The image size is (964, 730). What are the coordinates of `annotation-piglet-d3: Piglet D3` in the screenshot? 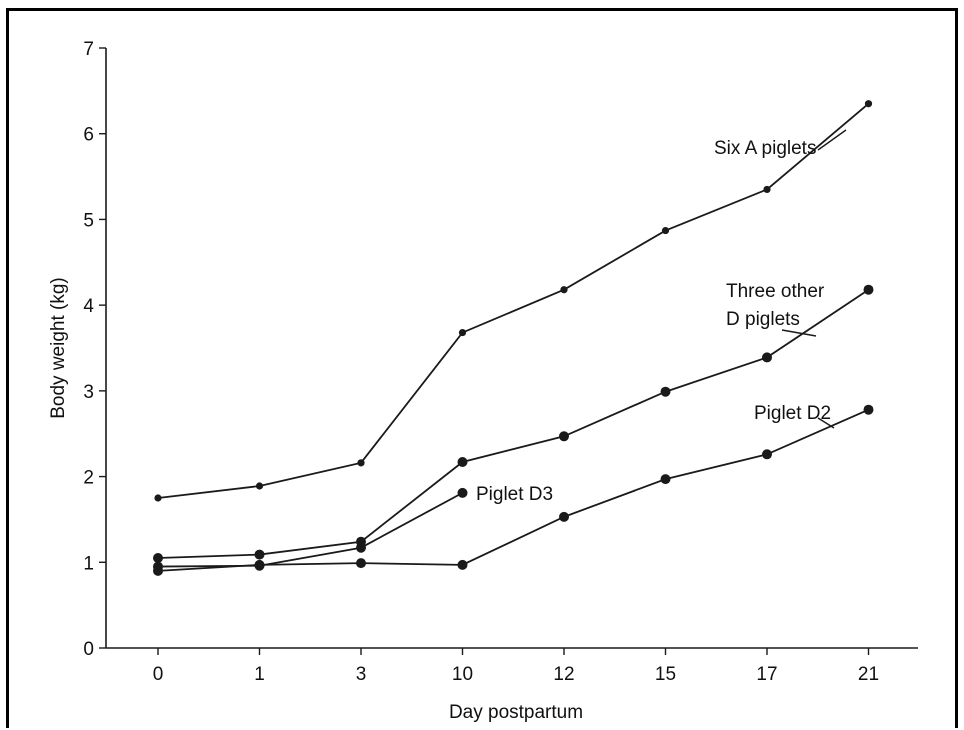 It's located at (514, 494).